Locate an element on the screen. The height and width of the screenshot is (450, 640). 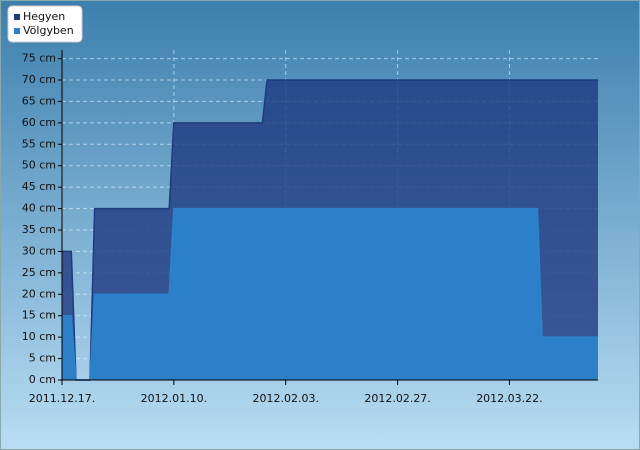
y-tick-label: 5 cm is located at coordinates (42, 358).